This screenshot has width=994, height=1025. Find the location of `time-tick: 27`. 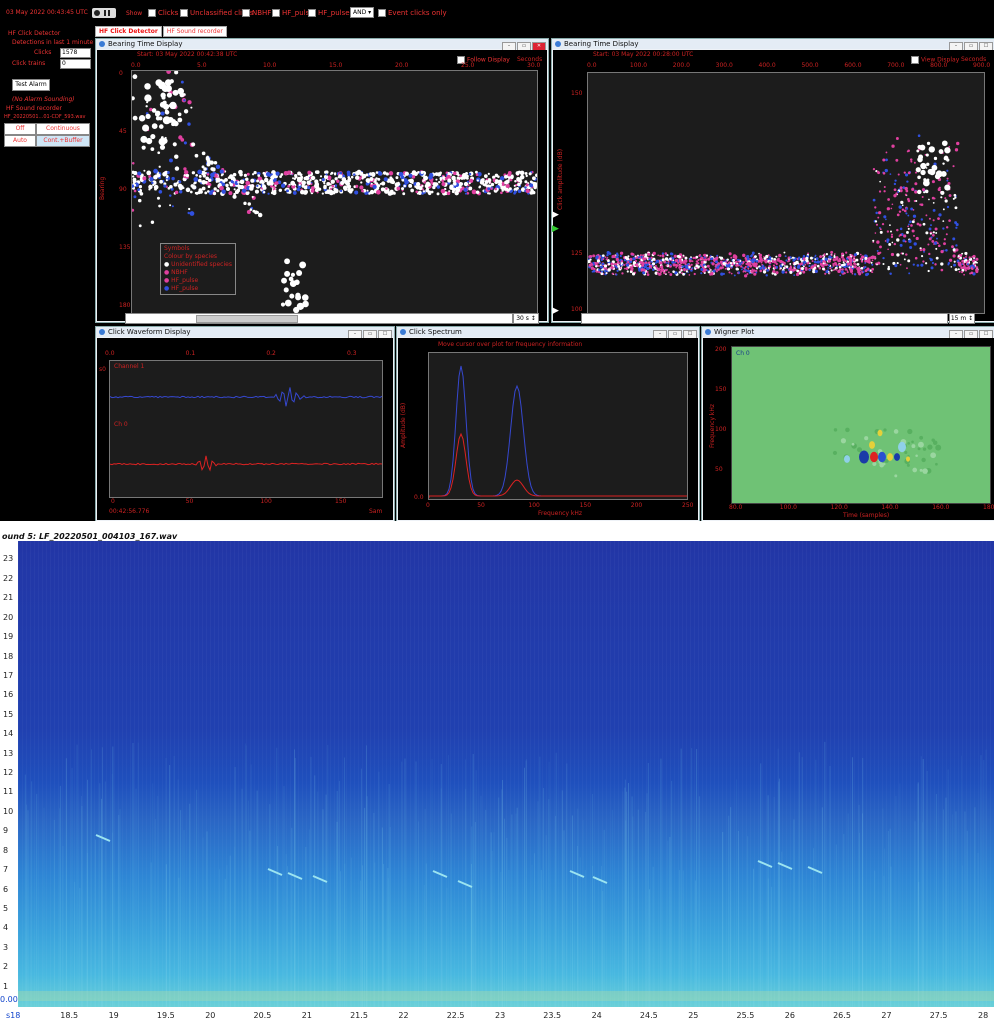

time-tick: 27 is located at coordinates (886, 1015).